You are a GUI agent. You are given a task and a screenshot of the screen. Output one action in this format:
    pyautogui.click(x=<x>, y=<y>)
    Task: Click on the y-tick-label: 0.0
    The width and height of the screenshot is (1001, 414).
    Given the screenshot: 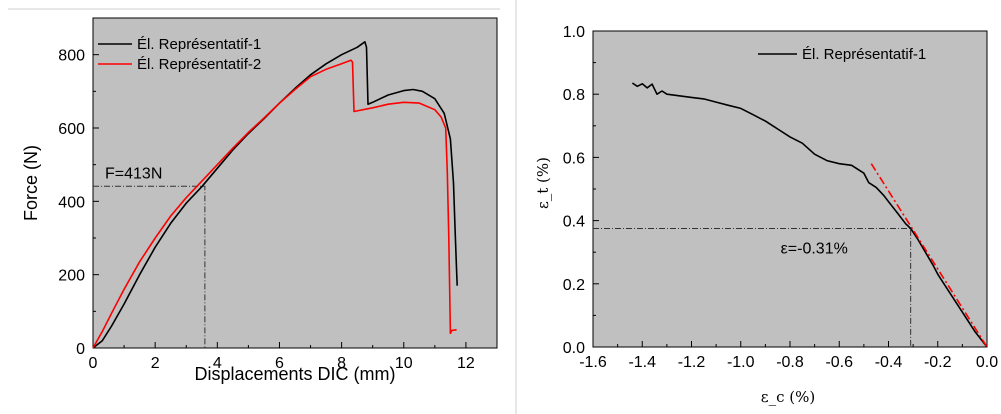 What is the action you would take?
    pyautogui.click(x=574, y=348)
    